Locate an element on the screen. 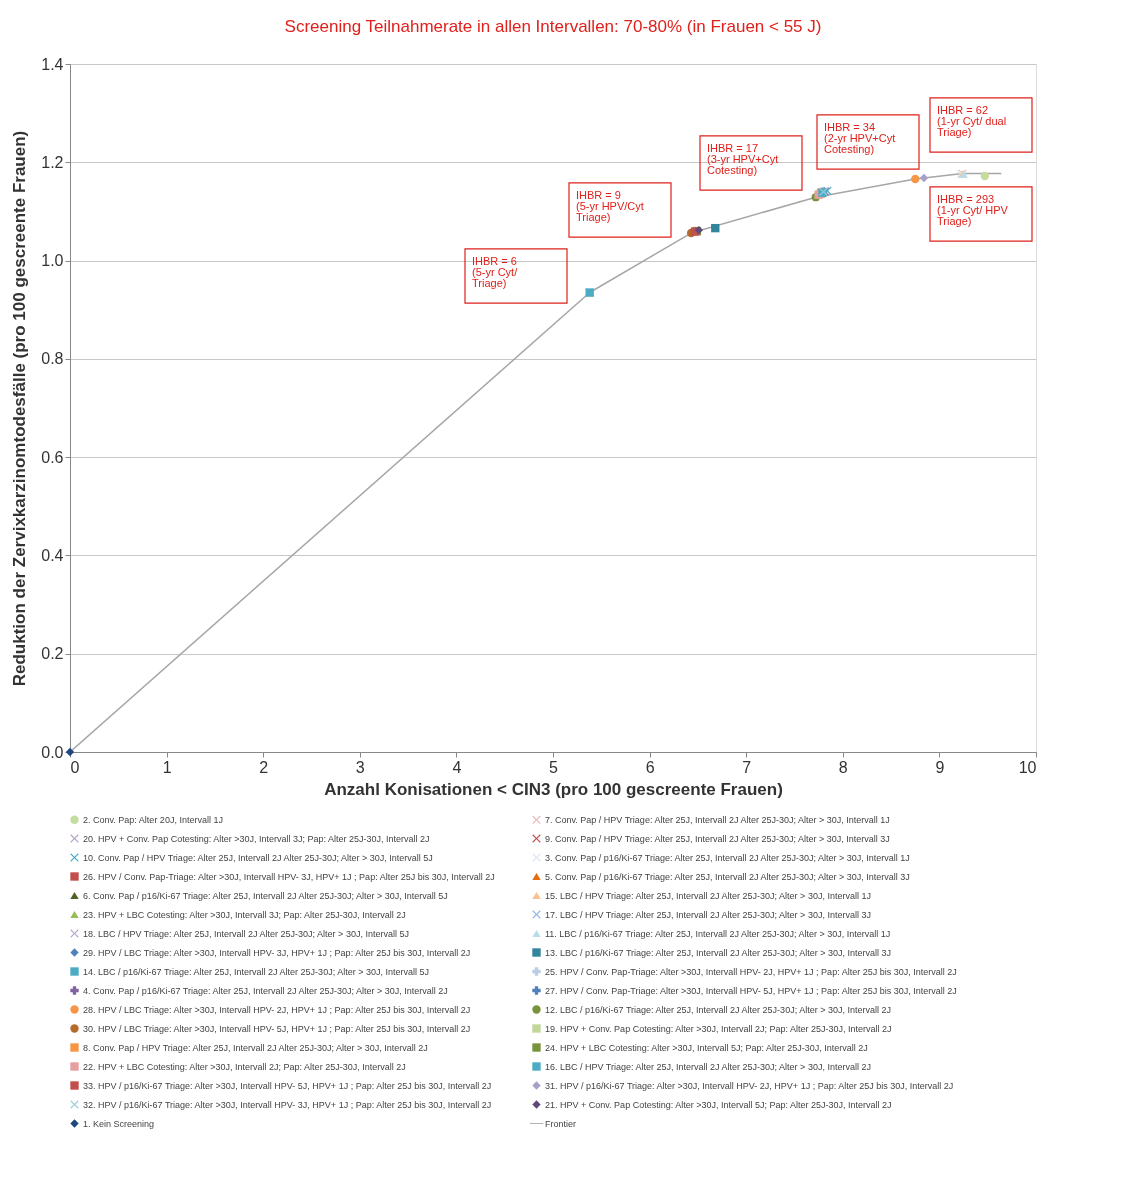 The height and width of the screenshot is (1187, 1135). legend-label: 6. Conv. Pap / p16/Ki-67 Triage: Alter 25J, Intervall 2J Alter 25J-30J; Alter > 30J, Intervall 5J is located at coordinates (265, 895).